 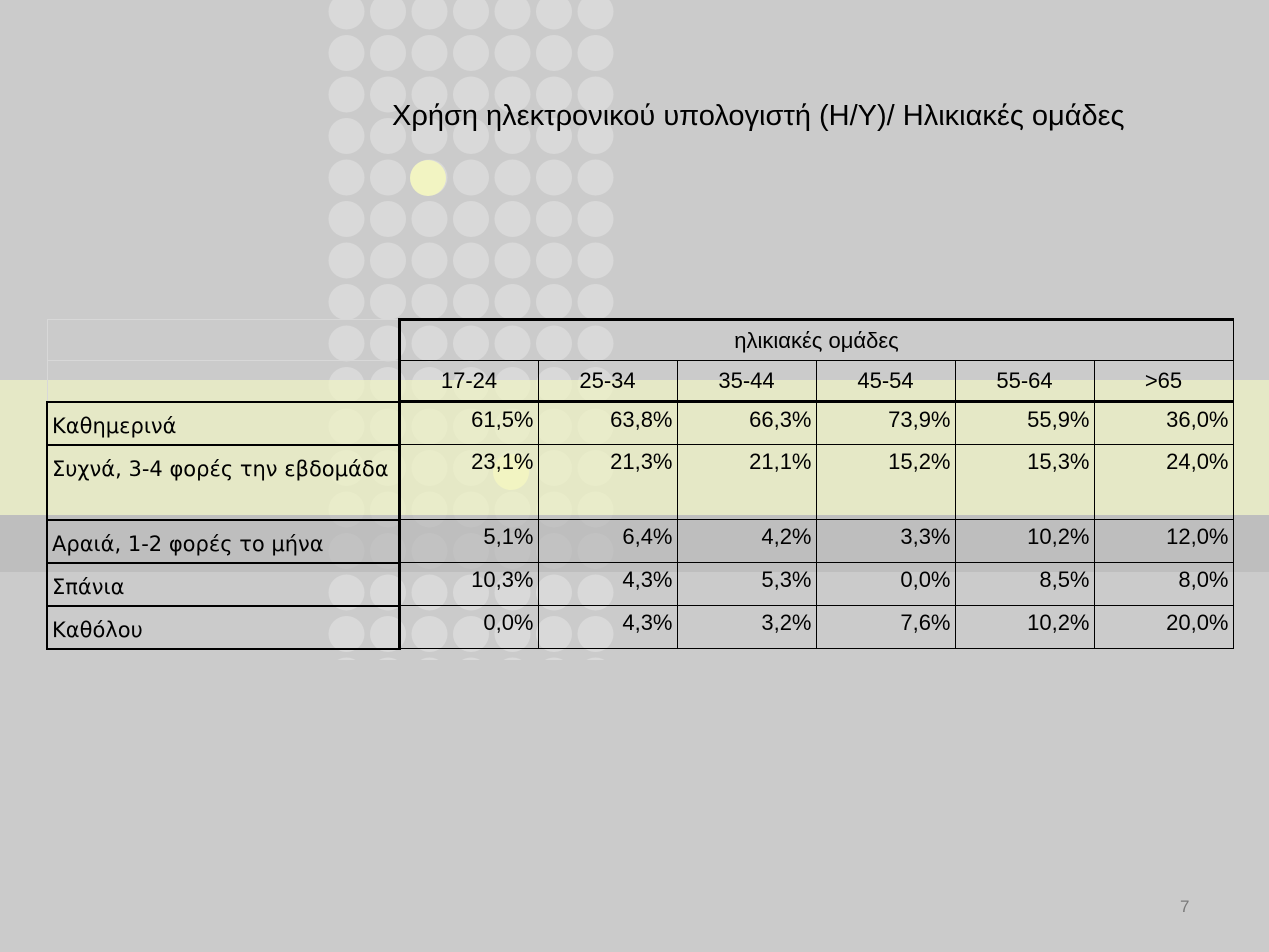 What do you see at coordinates (468, 541) in the screenshot?
I see `cell-value: 5,1%` at bounding box center [468, 541].